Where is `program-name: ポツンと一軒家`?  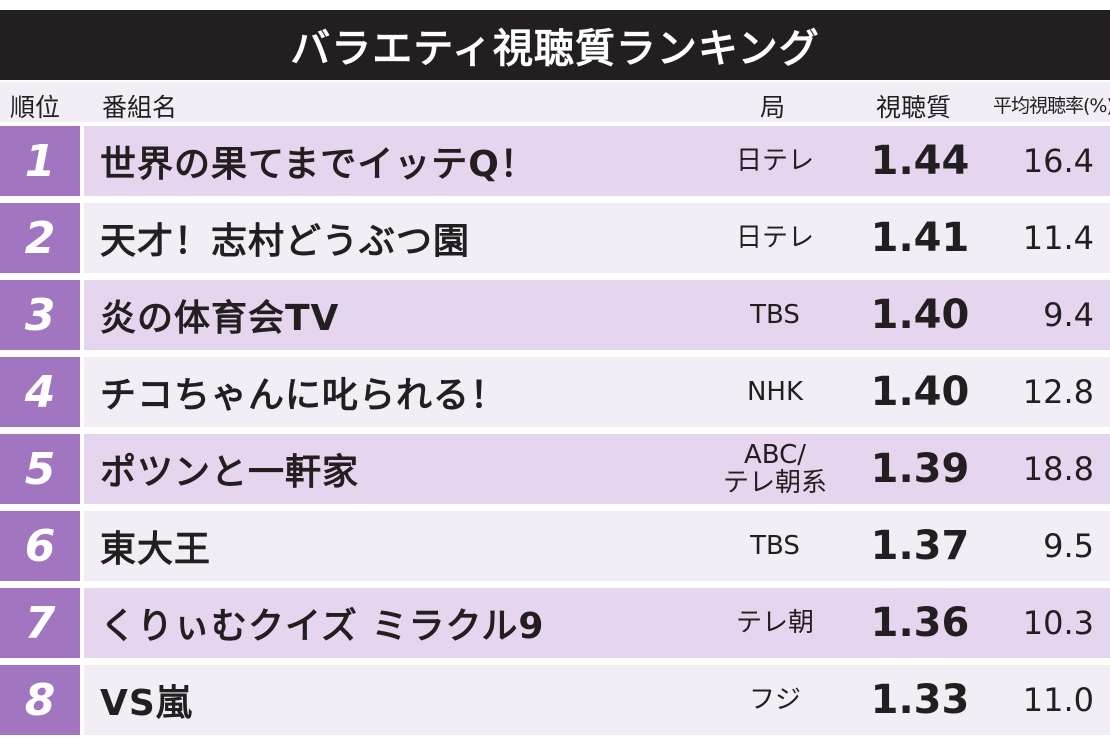
program-name: ポツンと一軒家 is located at coordinates (230, 472).